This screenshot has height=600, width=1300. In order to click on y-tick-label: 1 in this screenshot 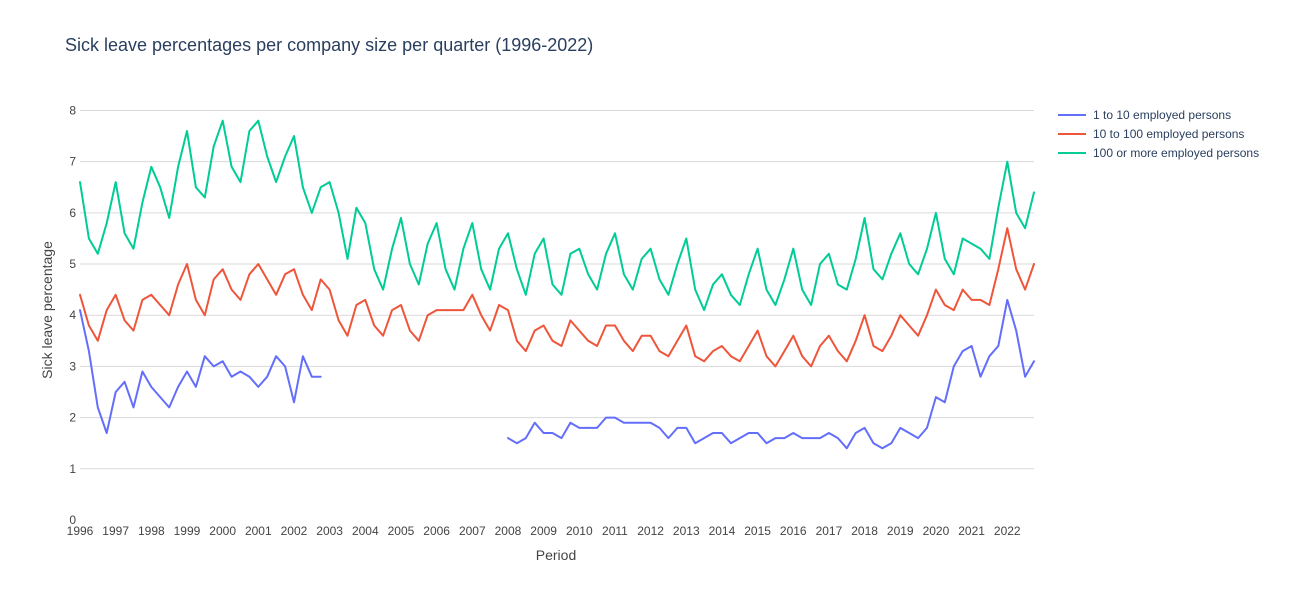, I will do `click(72, 469)`.